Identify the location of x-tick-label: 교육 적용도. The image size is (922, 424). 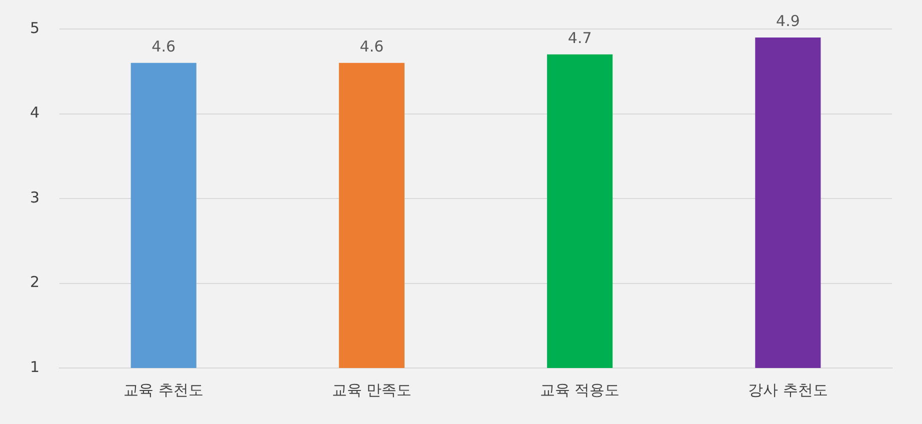
(580, 389).